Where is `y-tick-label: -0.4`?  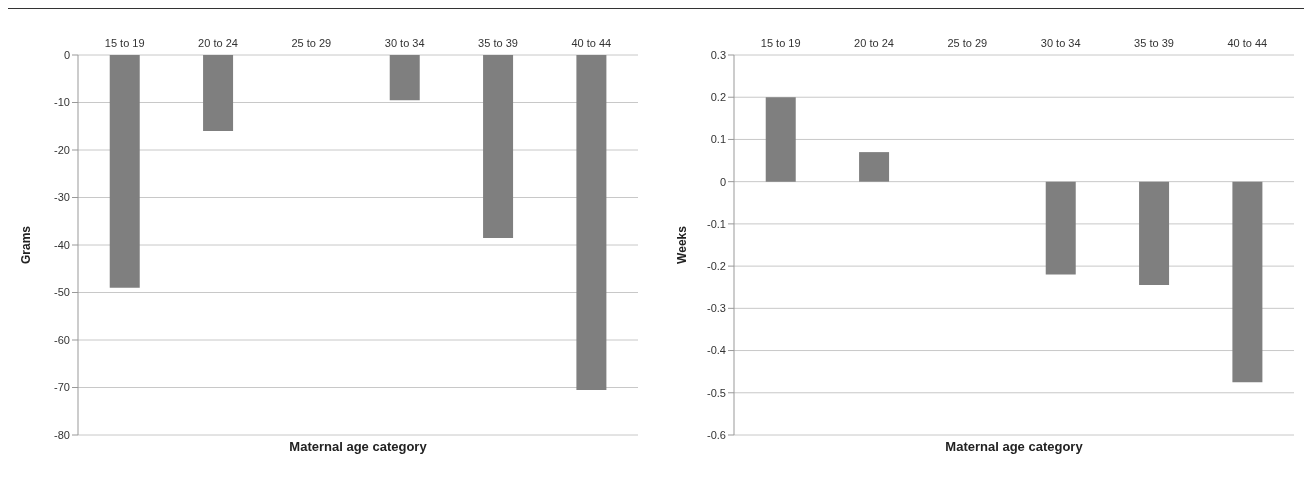 y-tick-label: -0.4 is located at coordinates (716, 350).